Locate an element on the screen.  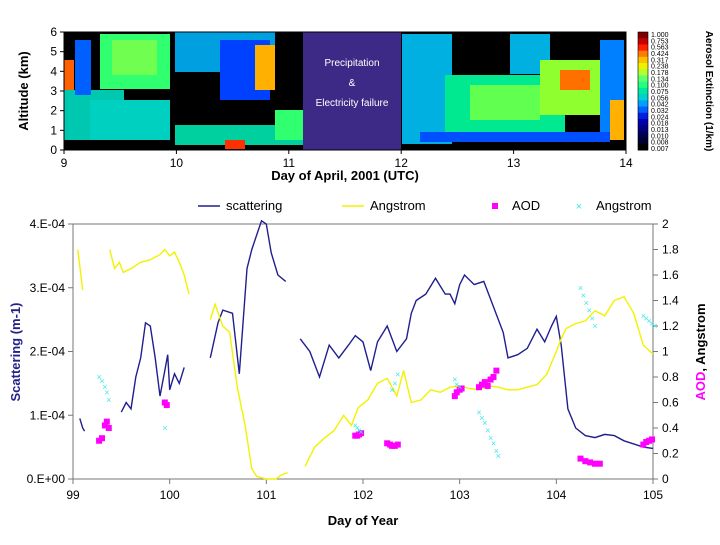
x-tick-label: 104 is located at coordinates (556, 495).